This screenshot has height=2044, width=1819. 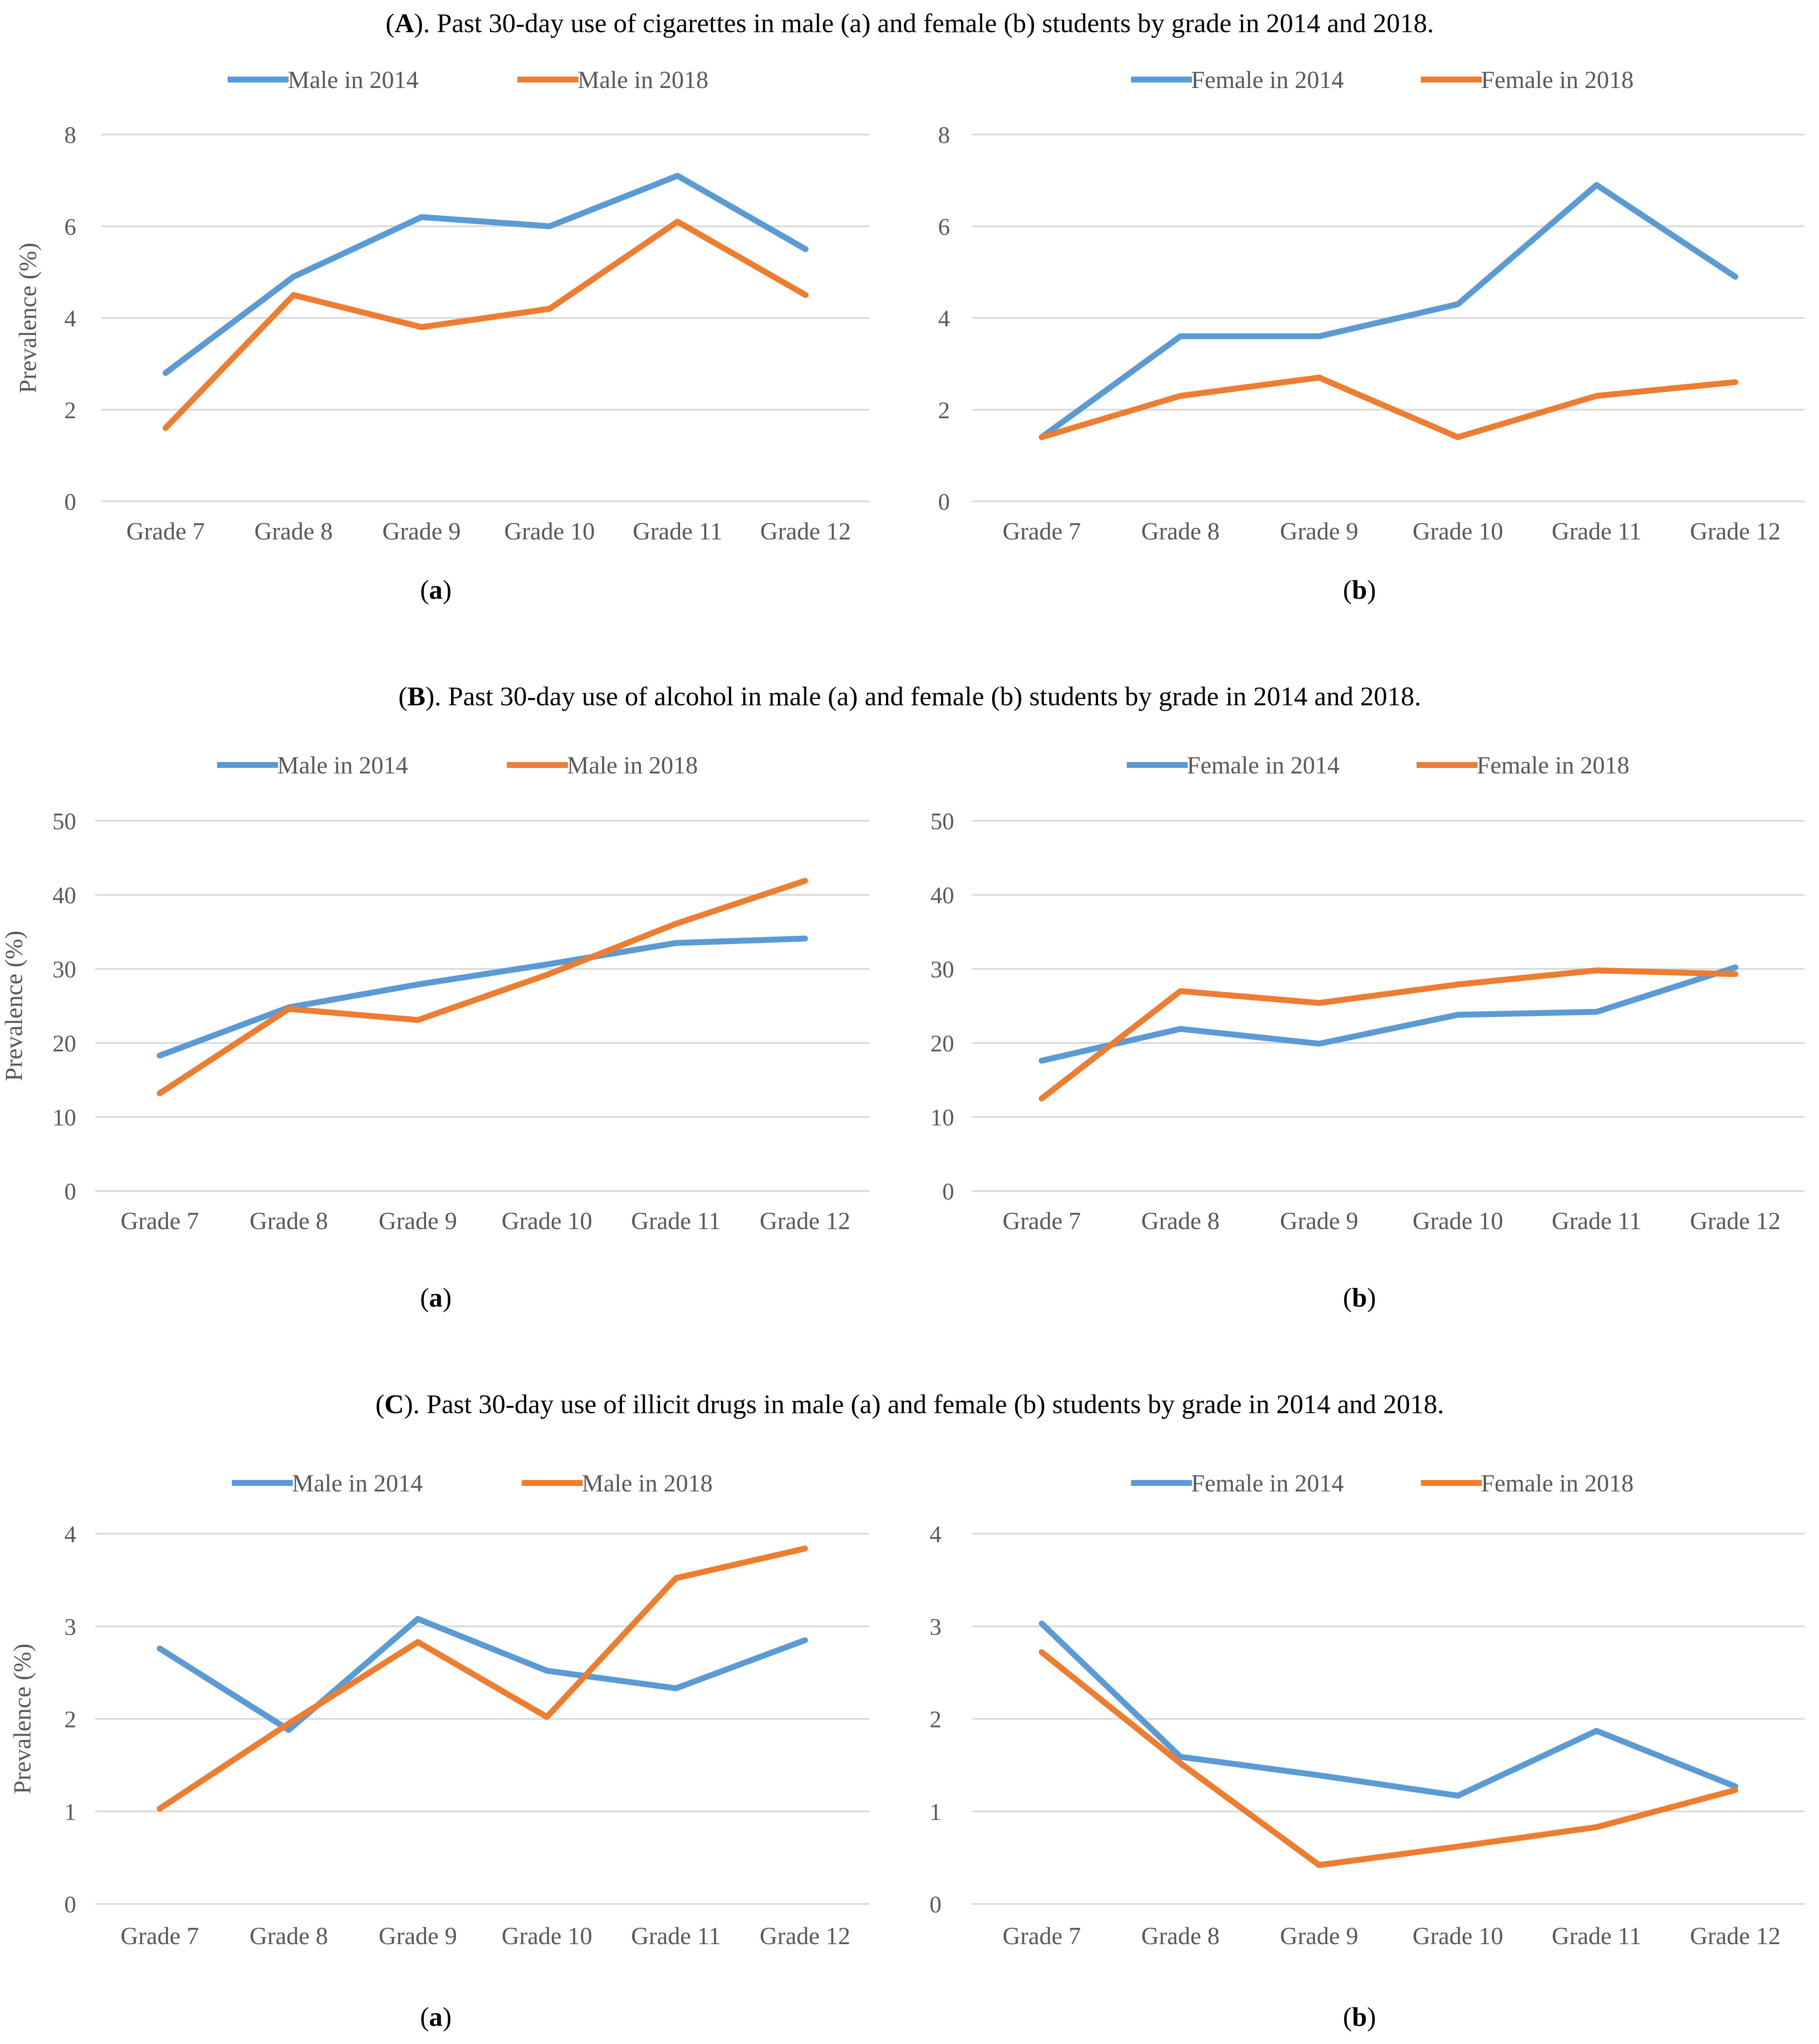 What do you see at coordinates (1359, 1297) in the screenshot?
I see `subcaption-B-b: (b)` at bounding box center [1359, 1297].